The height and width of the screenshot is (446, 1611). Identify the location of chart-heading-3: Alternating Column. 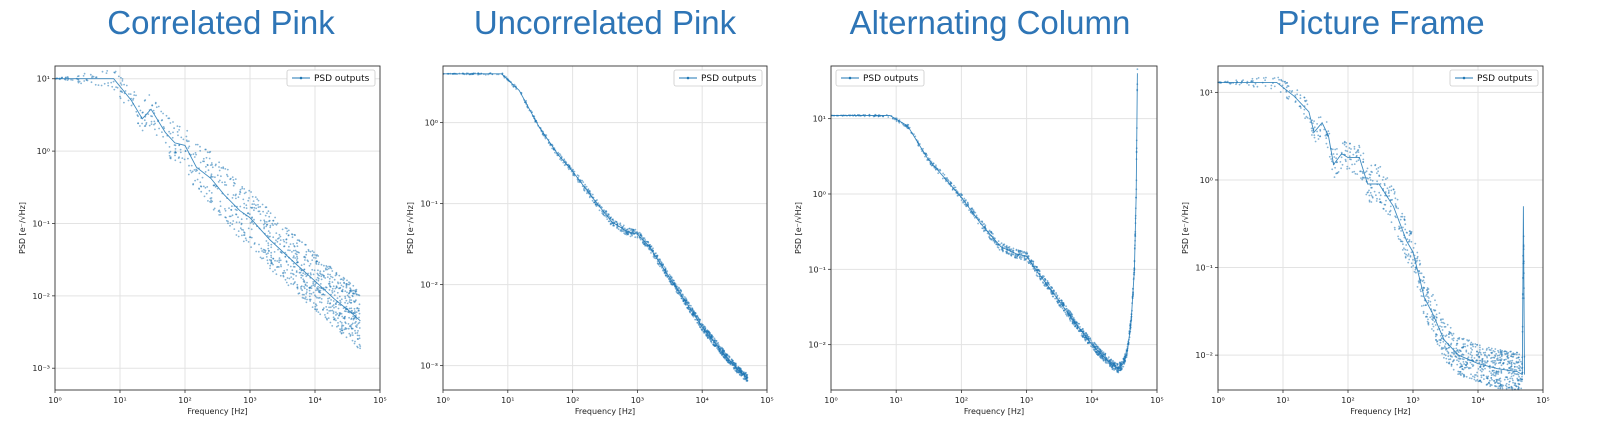
(990, 22).